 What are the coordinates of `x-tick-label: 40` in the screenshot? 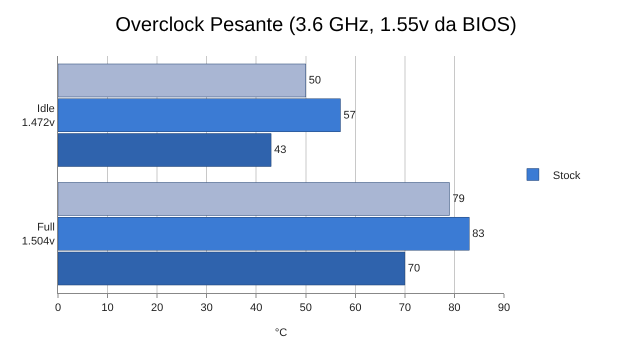 It's located at (256, 308).